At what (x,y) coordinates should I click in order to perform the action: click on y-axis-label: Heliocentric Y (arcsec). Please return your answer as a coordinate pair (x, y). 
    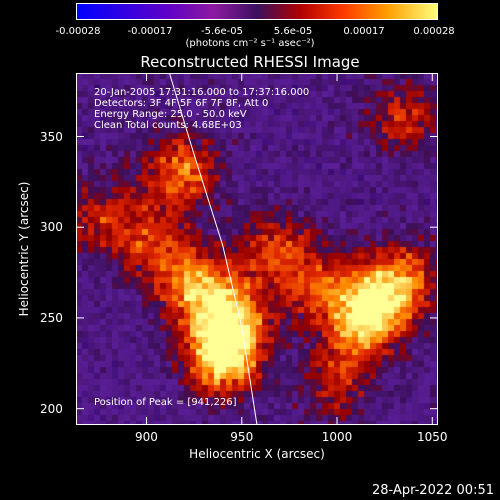
    Looking at the image, I should click on (24, 249).